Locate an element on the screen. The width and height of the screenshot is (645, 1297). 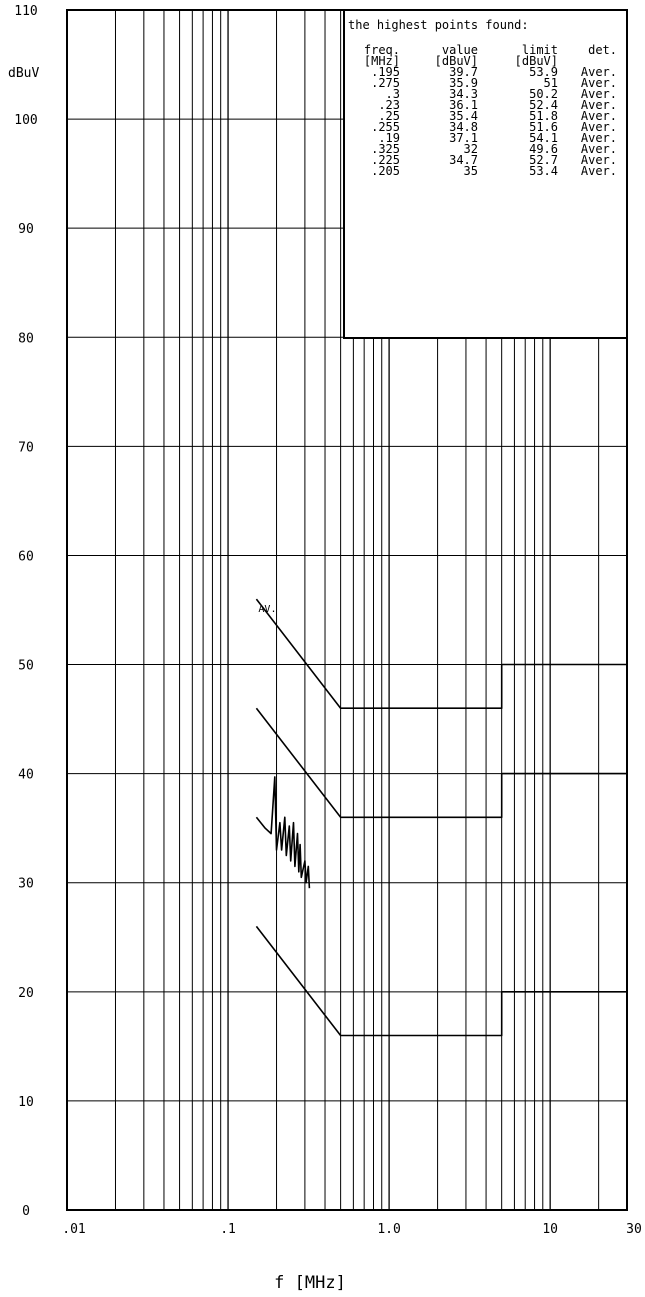
table-cell: .275 is located at coordinates (385, 83).